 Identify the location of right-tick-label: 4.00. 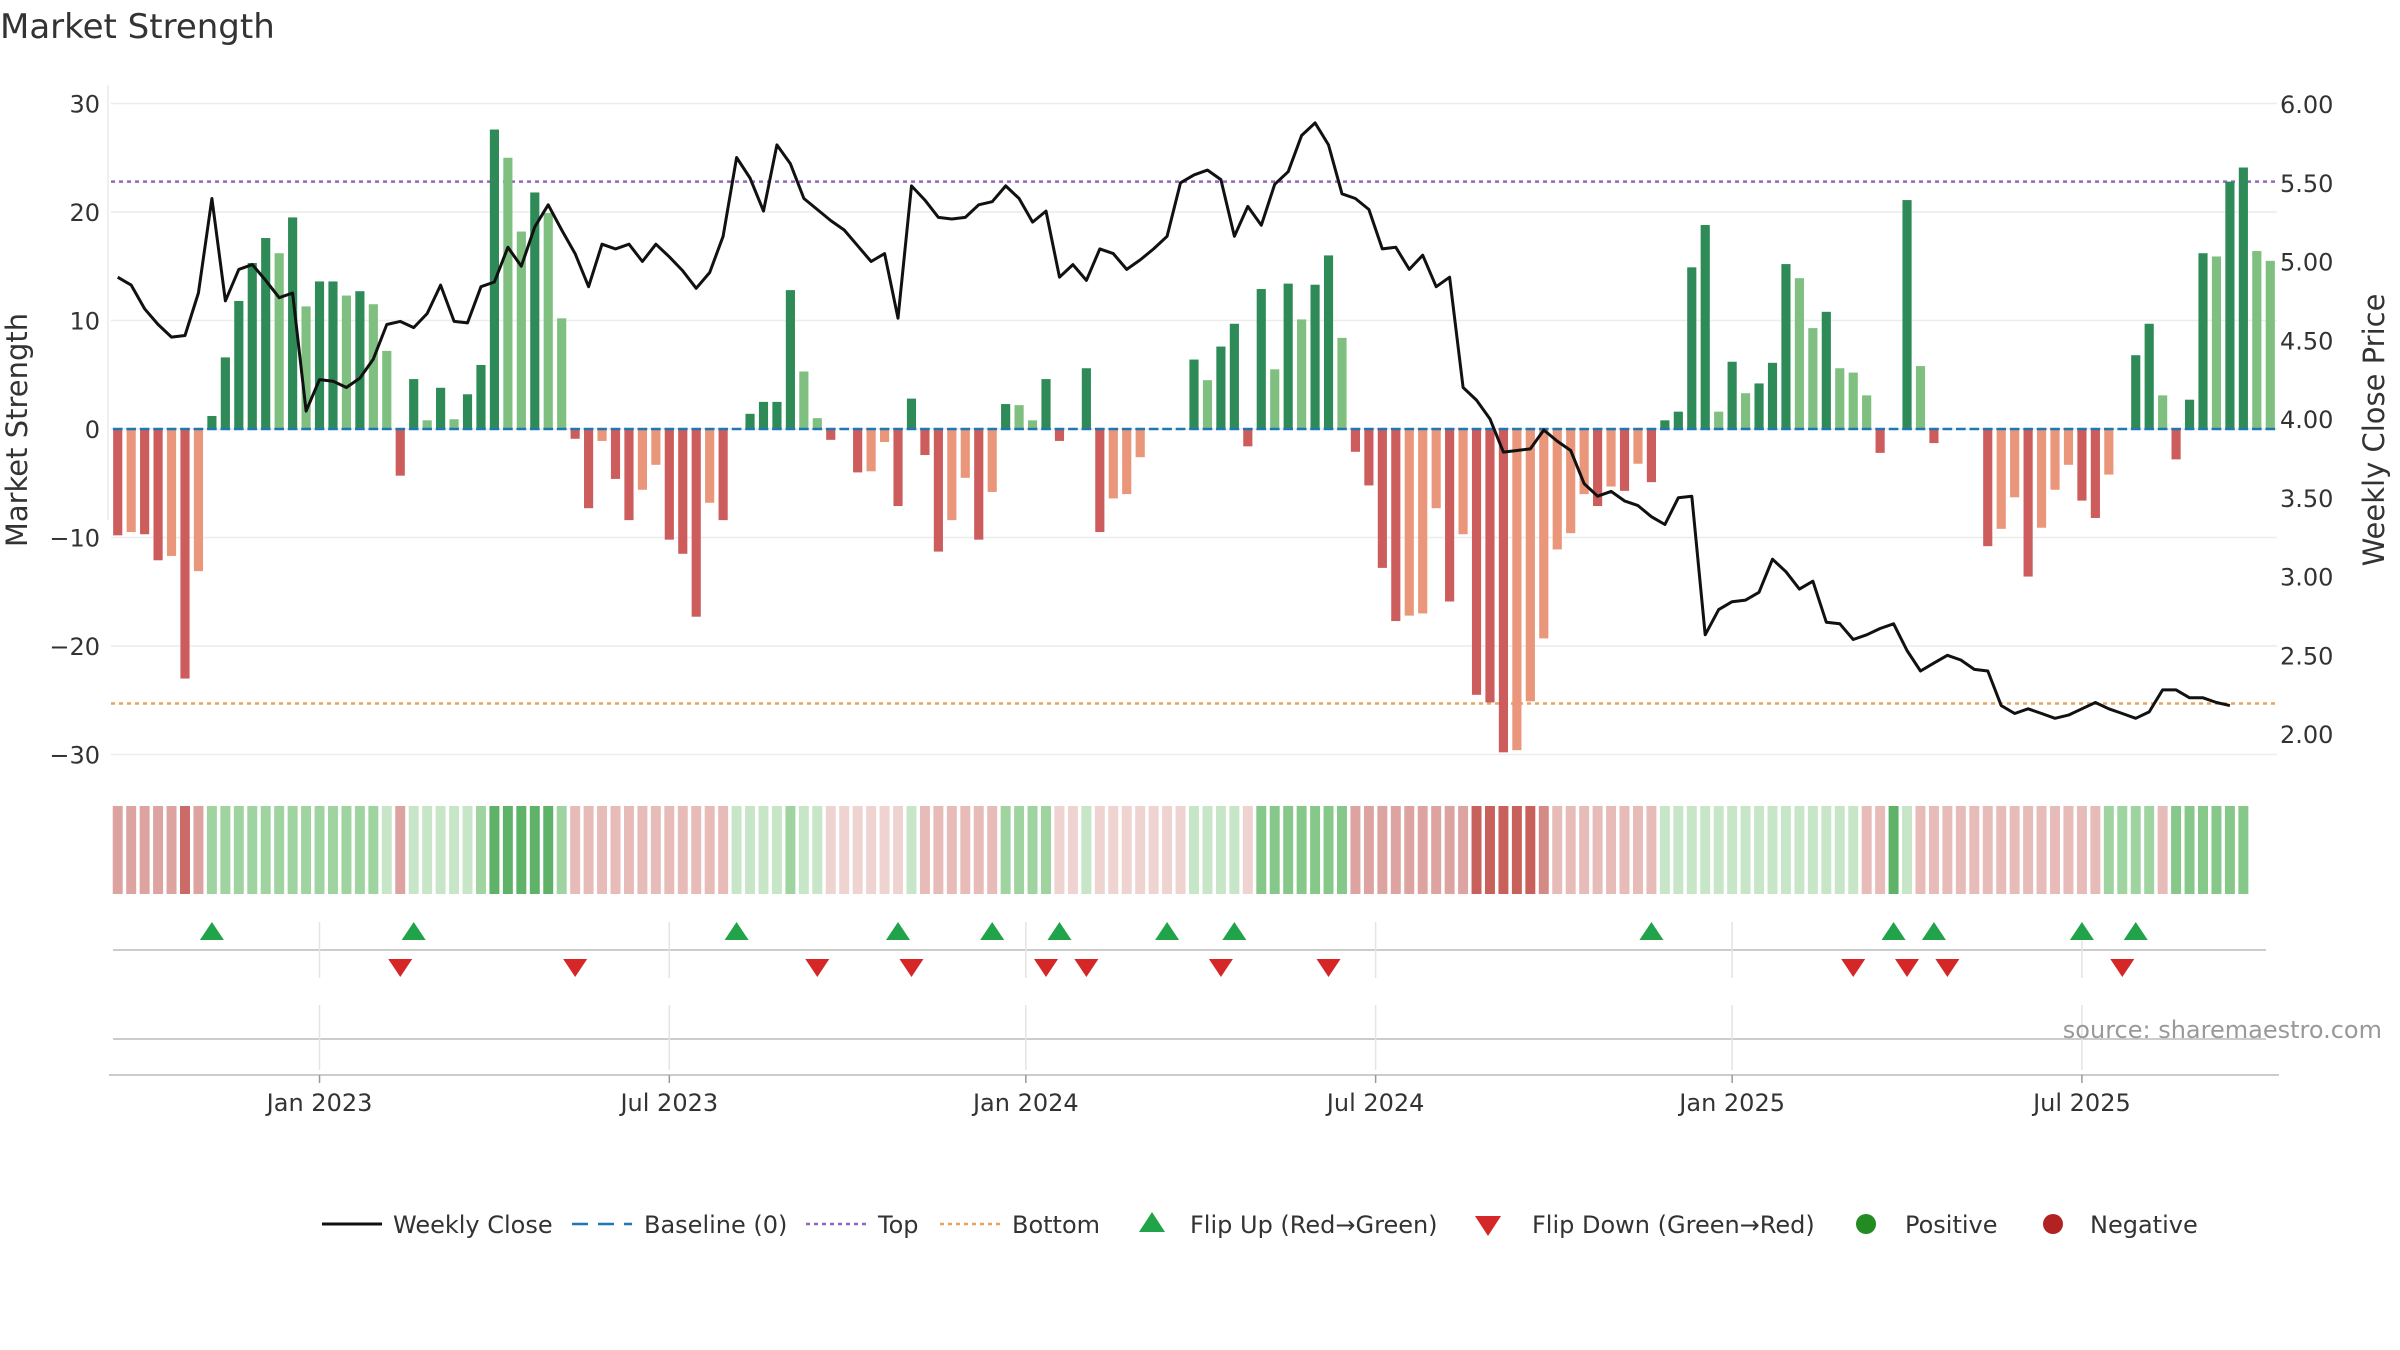
(2306, 420).